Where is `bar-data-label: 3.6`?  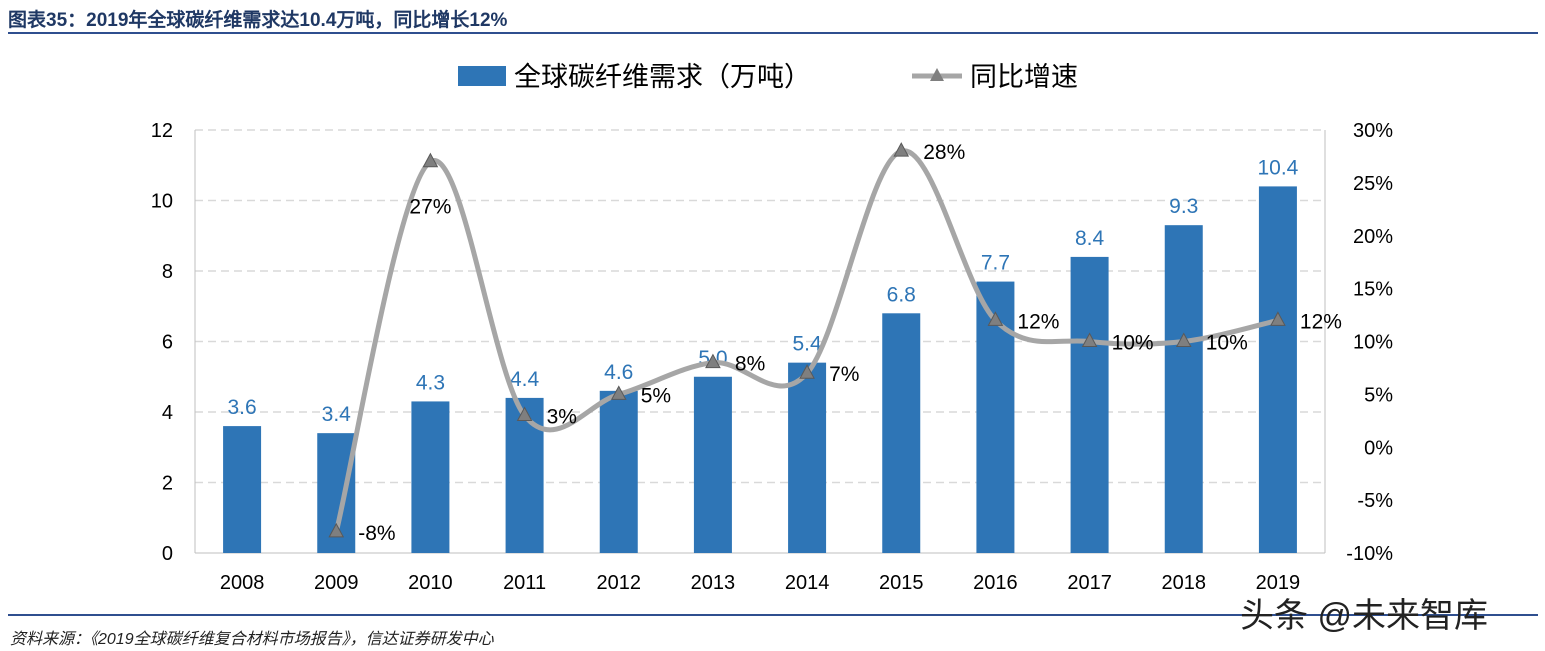
bar-data-label: 3.6 is located at coordinates (241, 407).